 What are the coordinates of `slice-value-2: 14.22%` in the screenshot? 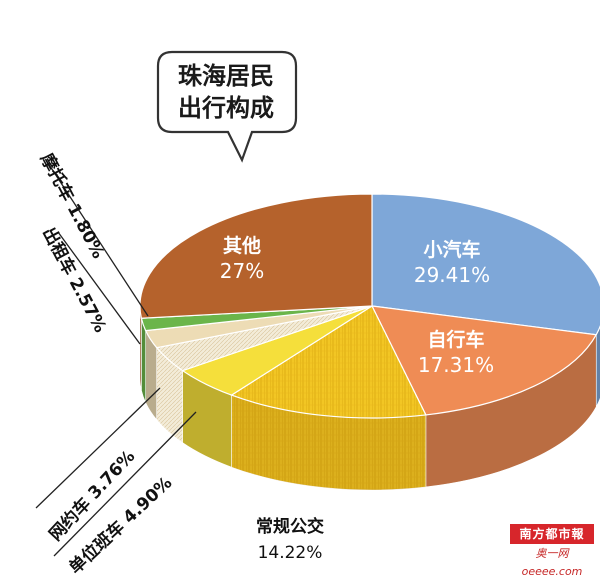 It's located at (290, 553).